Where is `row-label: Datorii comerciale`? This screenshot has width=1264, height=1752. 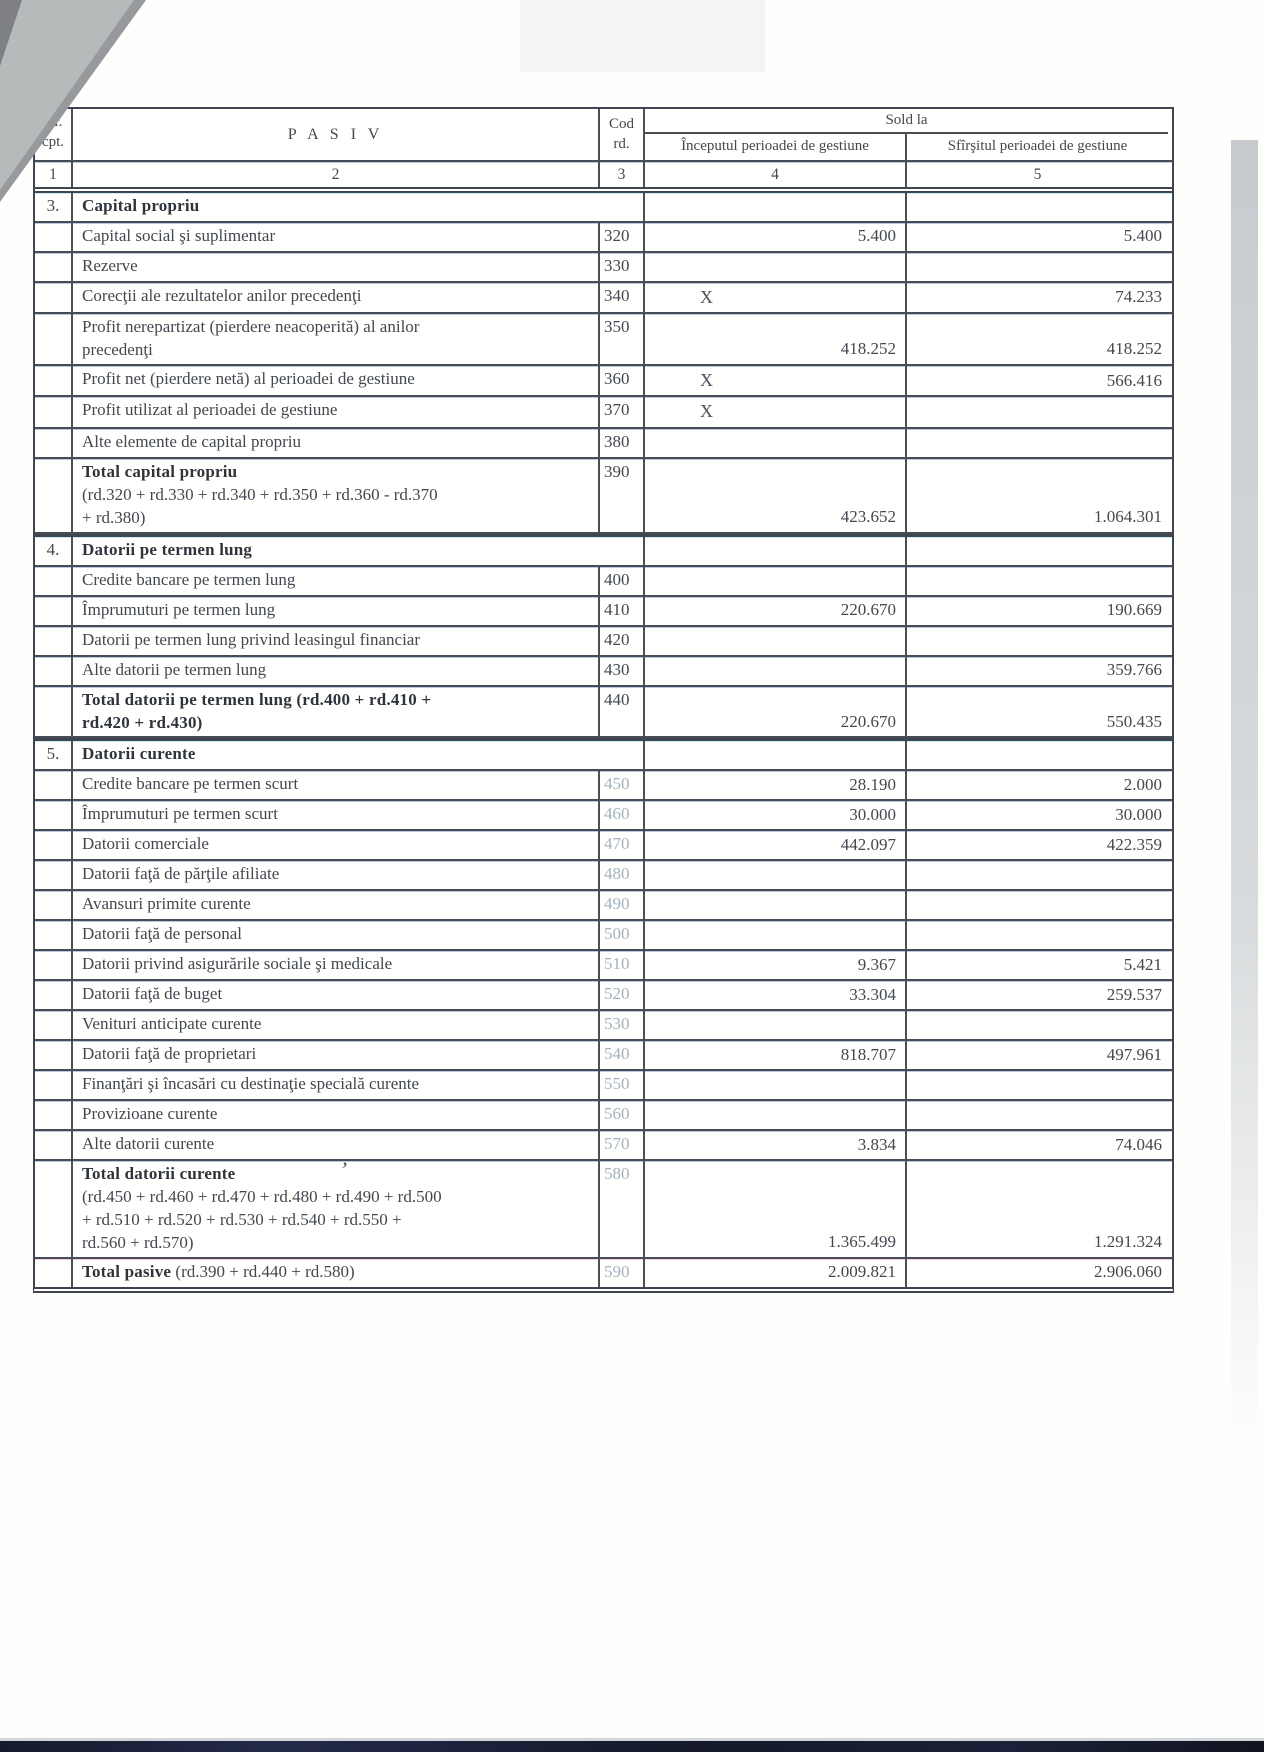
row-label: Datorii comerciale is located at coordinates (145, 844).